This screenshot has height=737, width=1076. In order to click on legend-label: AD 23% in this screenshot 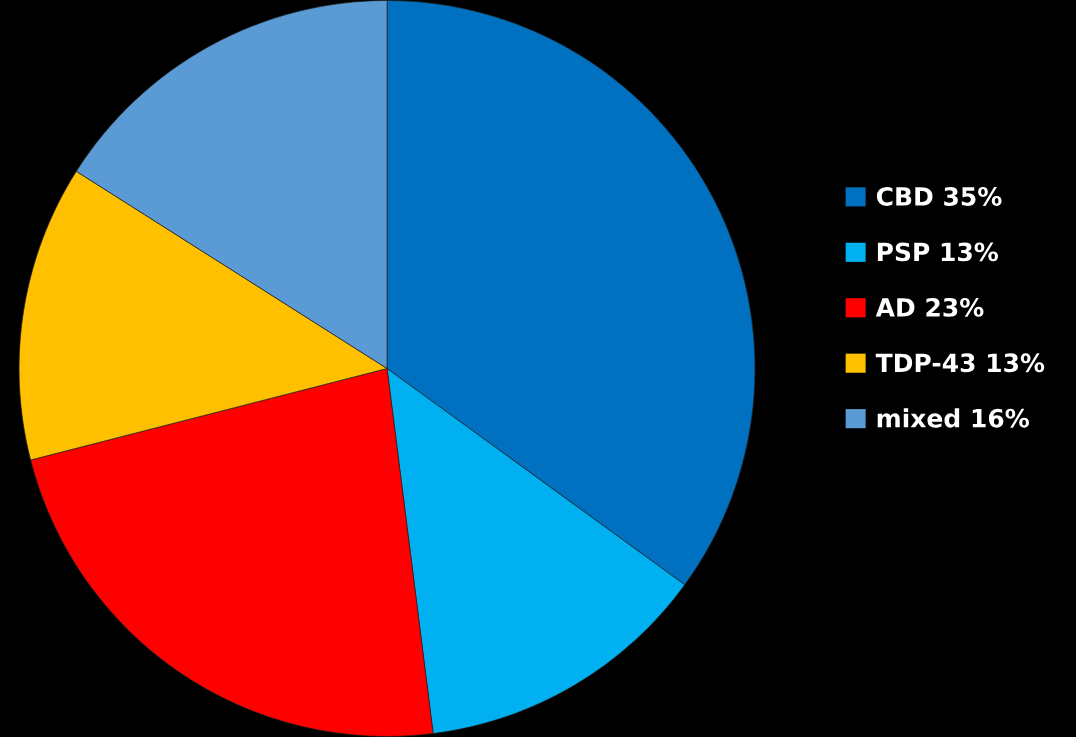, I will do `click(929, 307)`.